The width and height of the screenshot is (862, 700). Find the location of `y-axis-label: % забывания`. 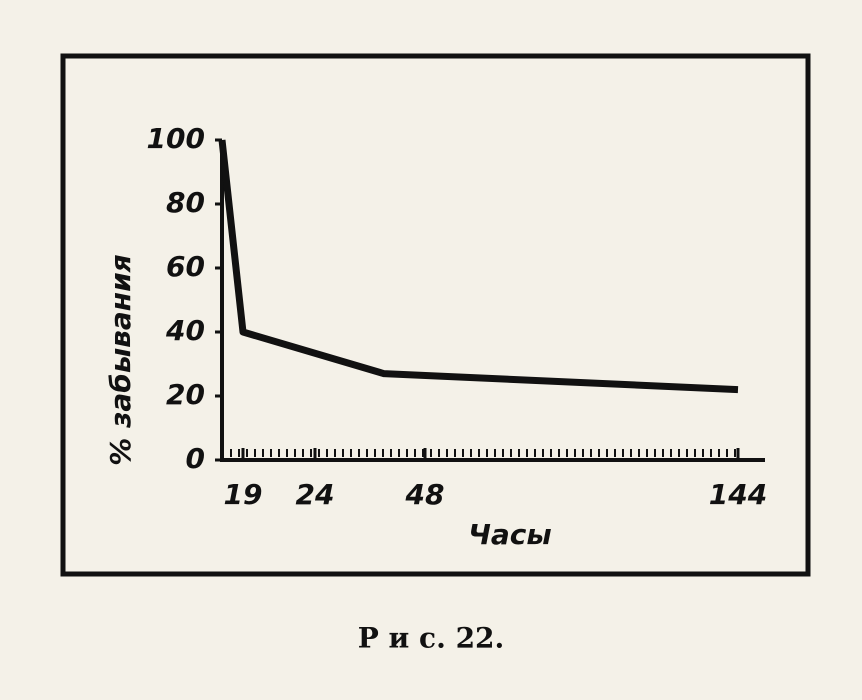

y-axis-label: % забывания is located at coordinates (120, 359).